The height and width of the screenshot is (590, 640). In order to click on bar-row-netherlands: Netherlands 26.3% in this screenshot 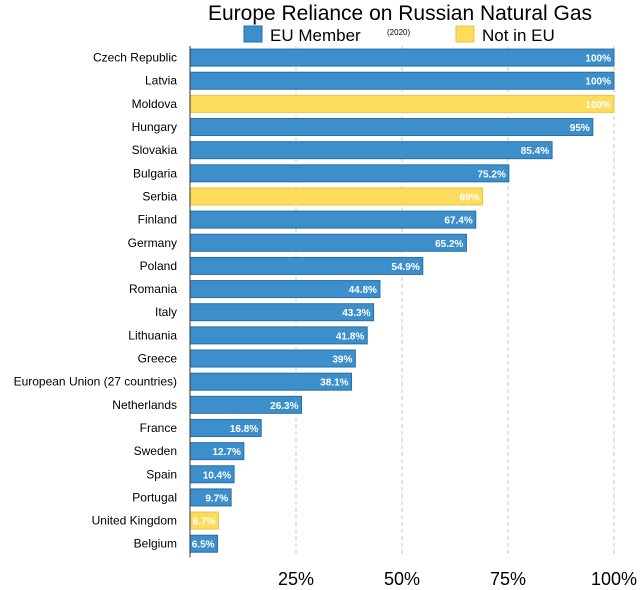, I will do `click(207, 404)`.